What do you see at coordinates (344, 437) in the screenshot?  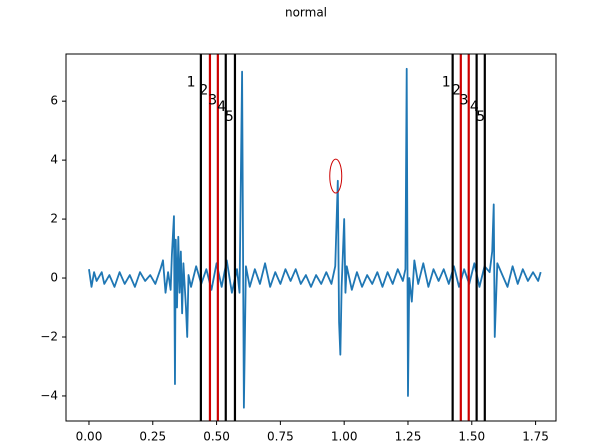 I see `x-tick-label: 1.00` at bounding box center [344, 437].